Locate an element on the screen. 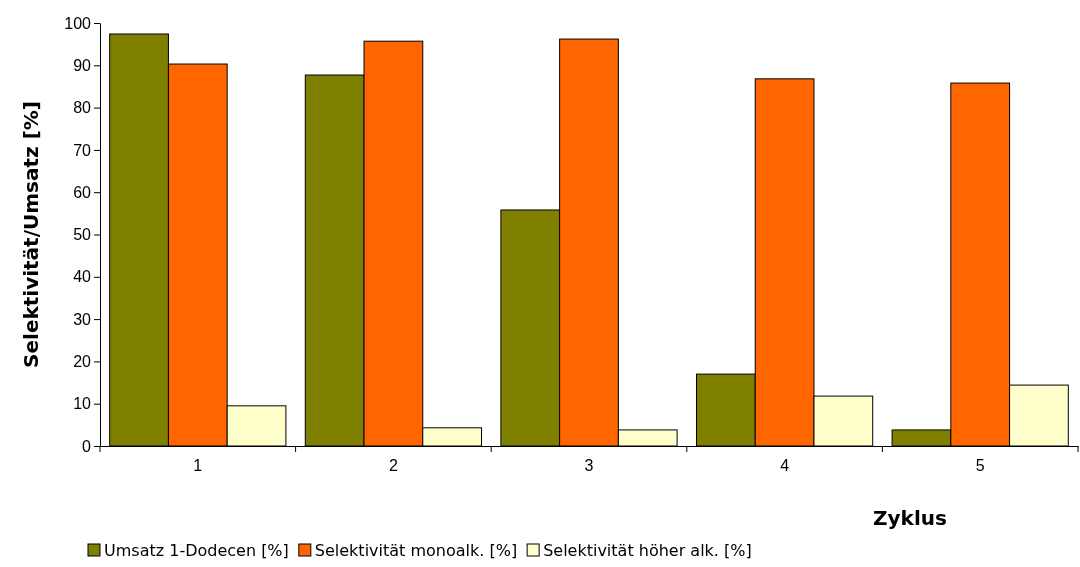 This screenshot has height=567, width=1080. y-tick-label: 70 is located at coordinates (82, 150).